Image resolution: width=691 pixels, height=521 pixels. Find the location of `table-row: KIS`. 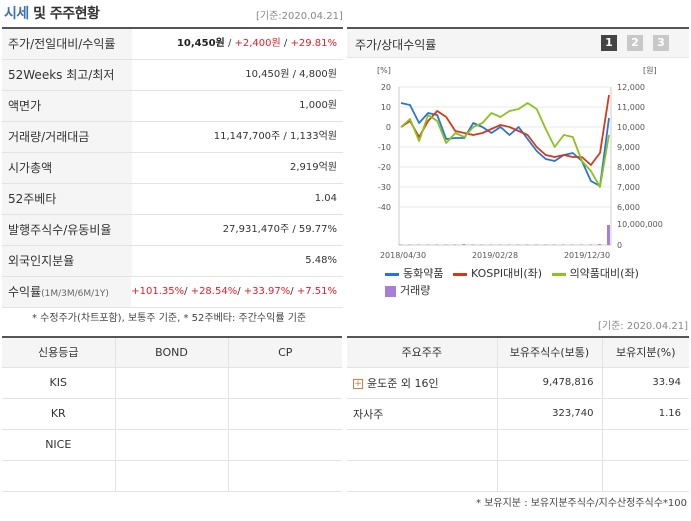

table-row: KIS is located at coordinates (172, 383).